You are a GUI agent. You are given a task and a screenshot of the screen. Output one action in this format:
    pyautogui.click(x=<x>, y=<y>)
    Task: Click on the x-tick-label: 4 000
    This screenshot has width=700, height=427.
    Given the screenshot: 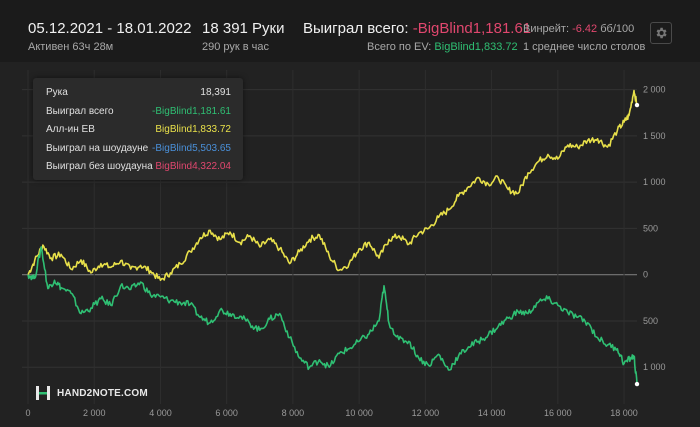 What is the action you would take?
    pyautogui.click(x=160, y=413)
    